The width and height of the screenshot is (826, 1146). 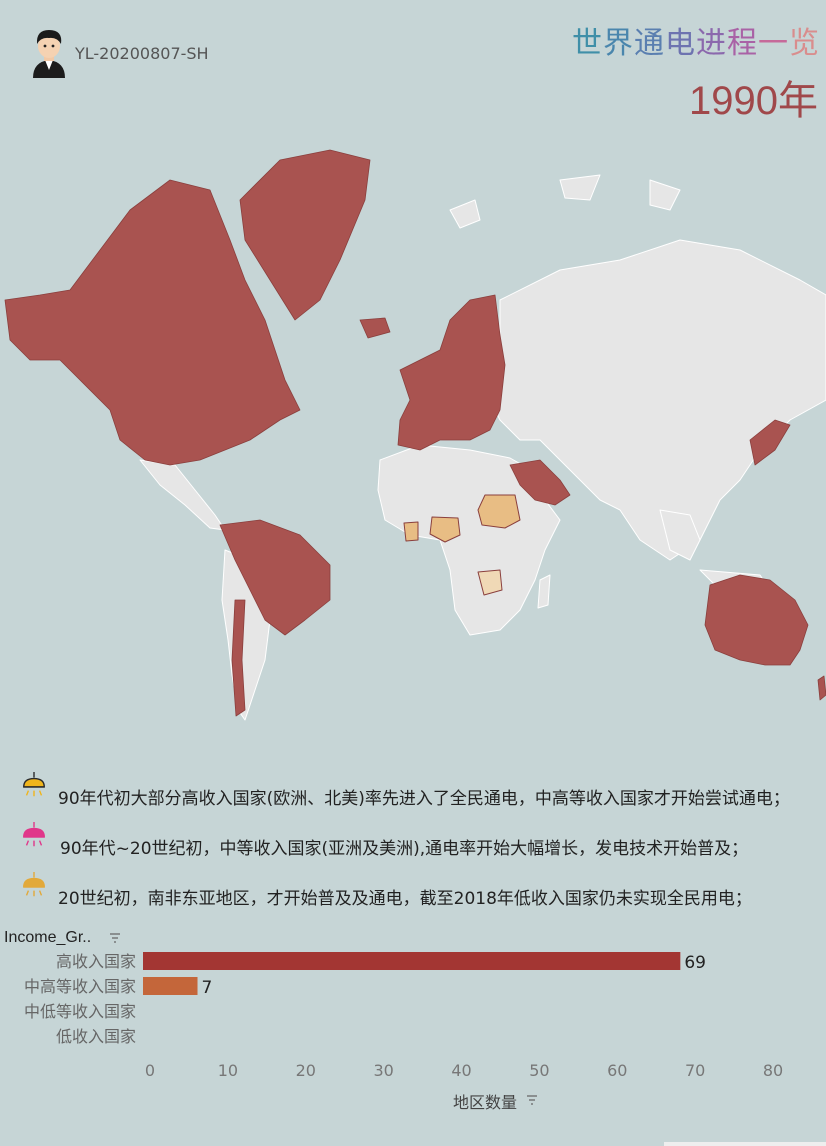 I want to click on map-region-europe, so click(x=451, y=372).